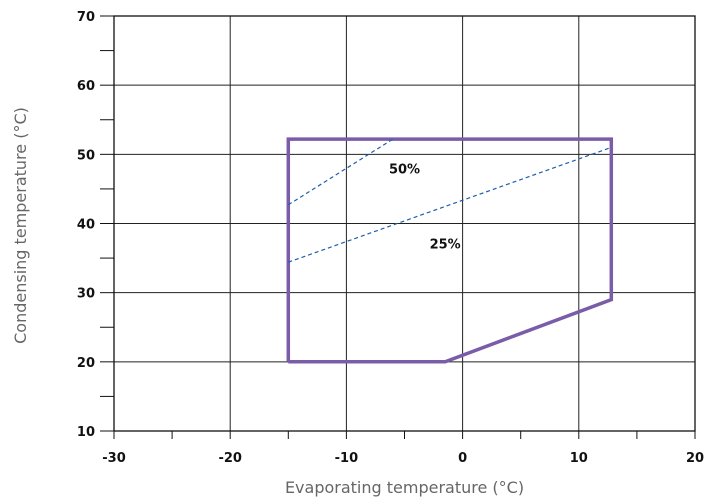 This screenshot has height=503, width=705. I want to click on y-axis-title: Condensing temperature (°C), so click(20, 225).